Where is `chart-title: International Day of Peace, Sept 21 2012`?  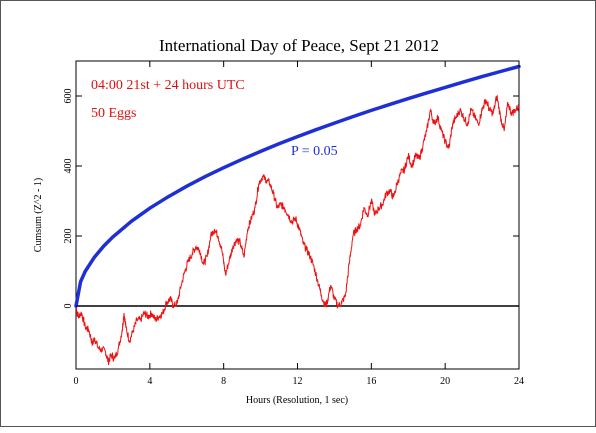 chart-title: International Day of Peace, Sept 21 2012 is located at coordinates (299, 45).